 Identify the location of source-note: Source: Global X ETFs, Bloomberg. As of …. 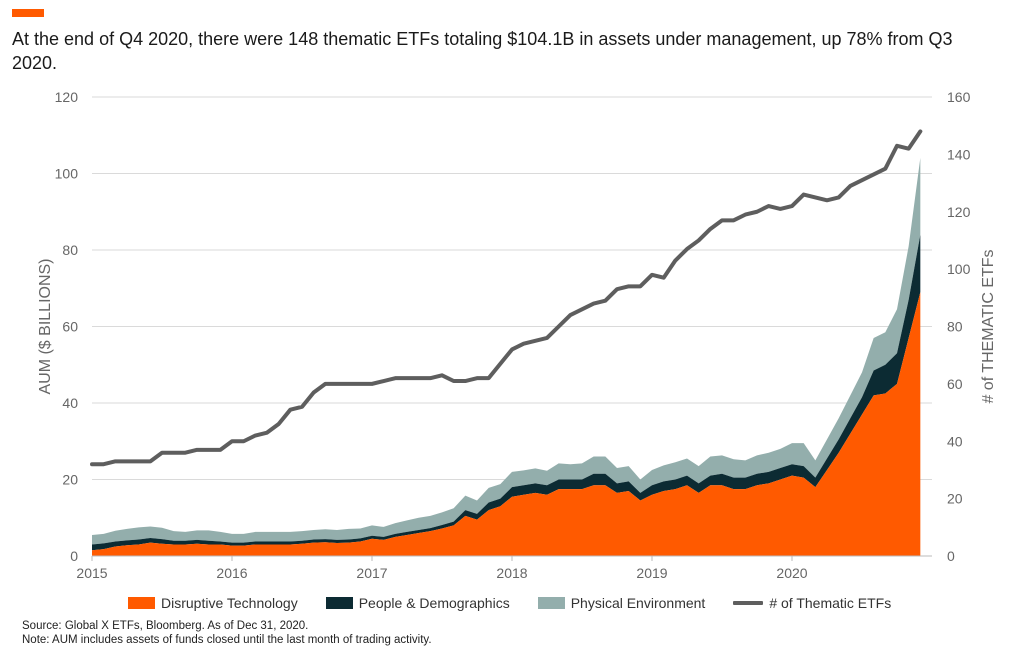
(165, 626).